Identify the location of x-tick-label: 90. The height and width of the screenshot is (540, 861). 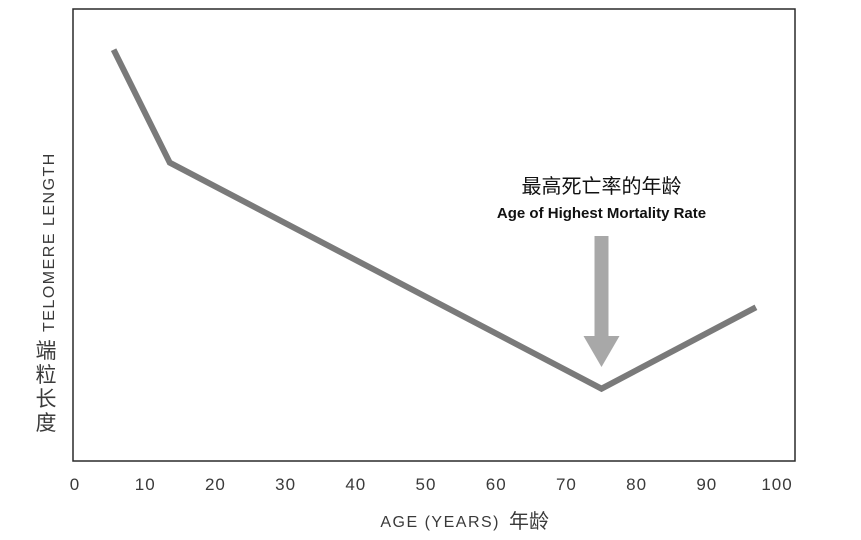
(706, 484).